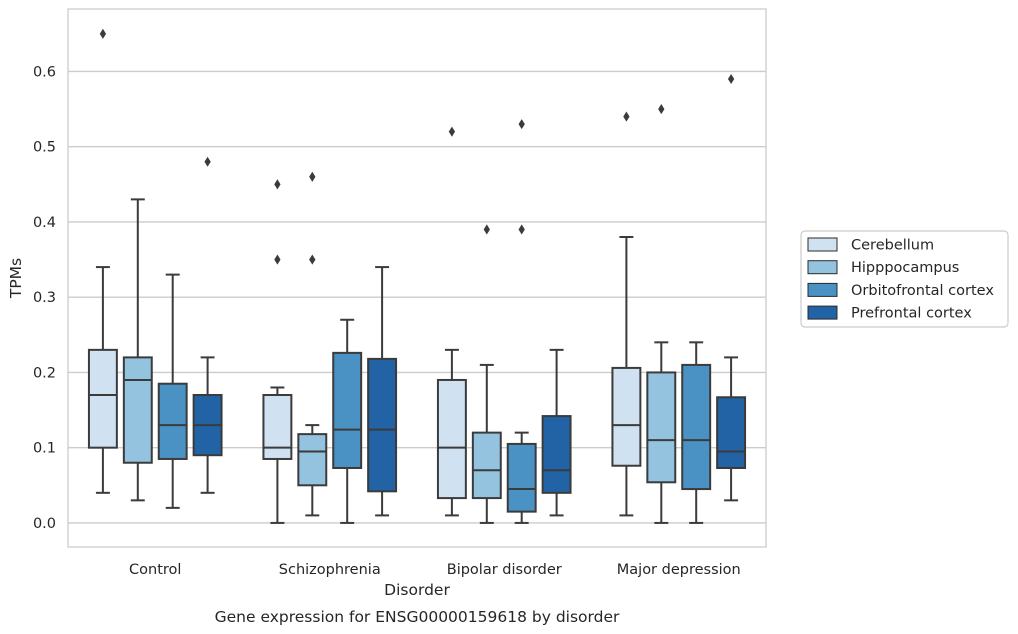 The width and height of the screenshot is (1018, 634). I want to click on y-tick-label: 0.3, so click(44, 298).